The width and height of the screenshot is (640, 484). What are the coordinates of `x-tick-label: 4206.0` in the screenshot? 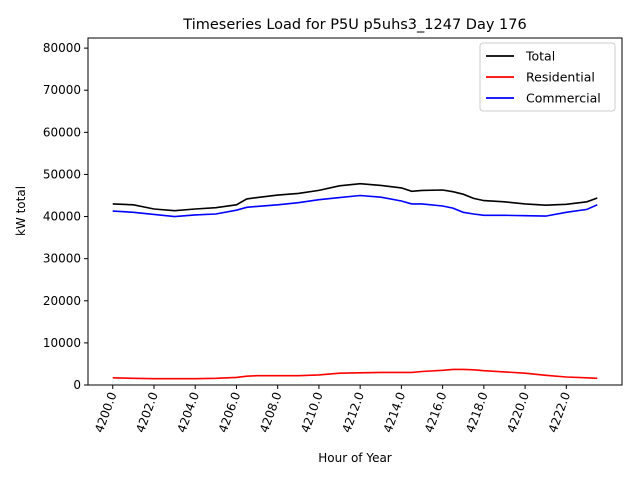 It's located at (230, 412).